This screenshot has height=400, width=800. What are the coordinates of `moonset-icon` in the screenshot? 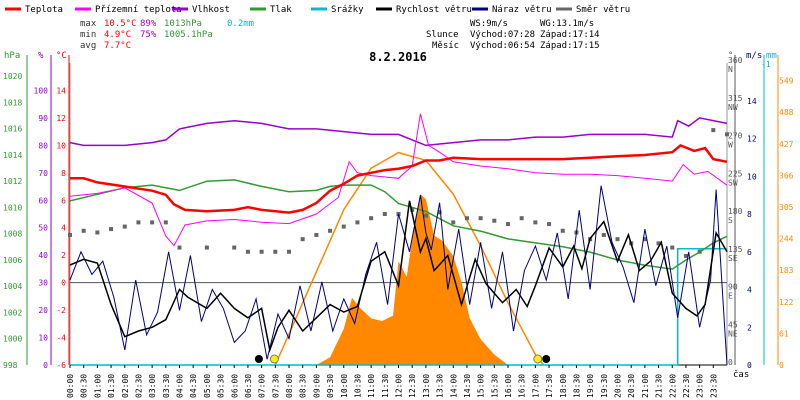 It's located at (546, 359).